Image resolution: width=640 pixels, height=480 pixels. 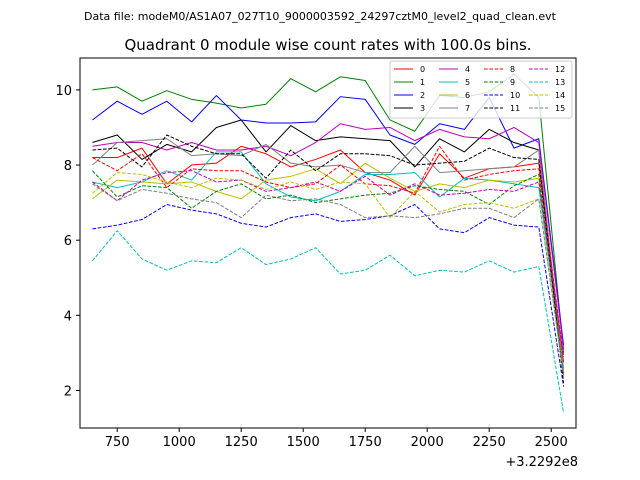 I want to click on x-tick-label: 750, so click(x=117, y=442).